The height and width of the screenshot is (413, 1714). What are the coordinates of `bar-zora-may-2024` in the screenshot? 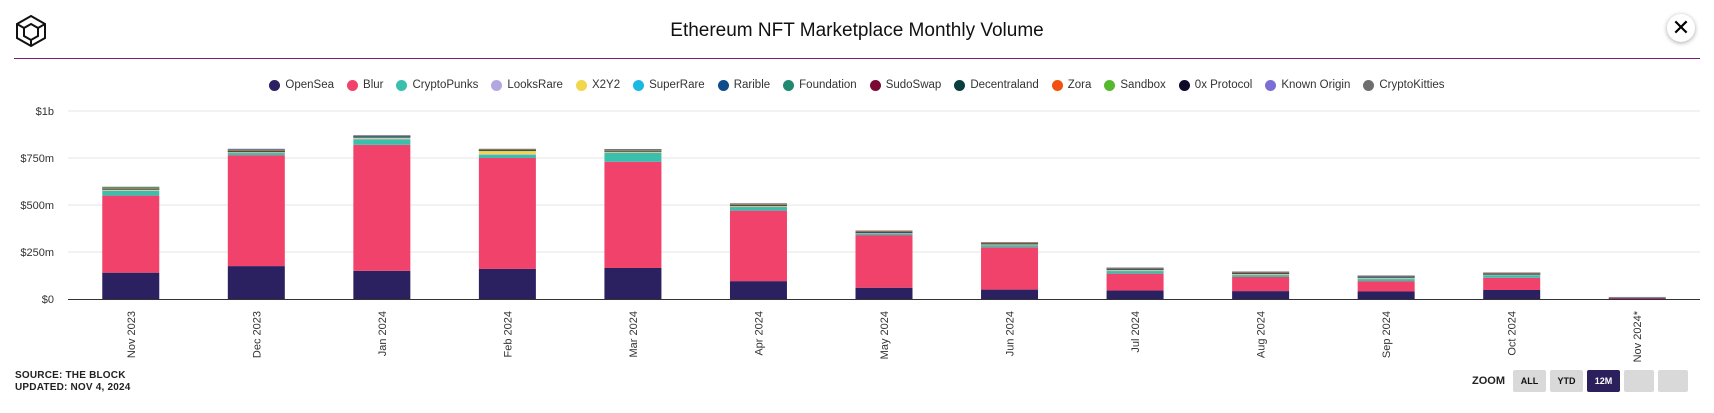 It's located at (884, 232).